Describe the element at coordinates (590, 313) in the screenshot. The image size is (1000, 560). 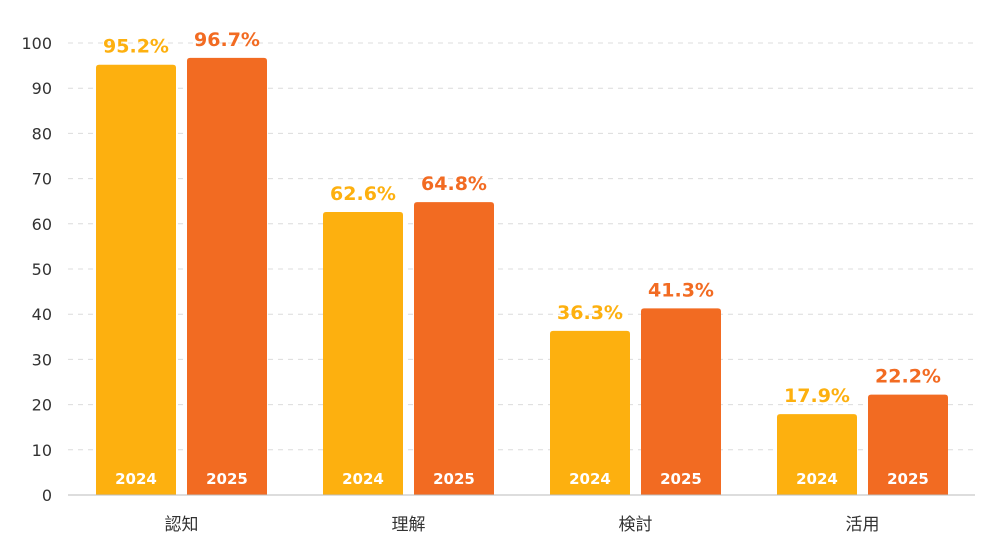
I see `value-label: 36.3%` at that location.